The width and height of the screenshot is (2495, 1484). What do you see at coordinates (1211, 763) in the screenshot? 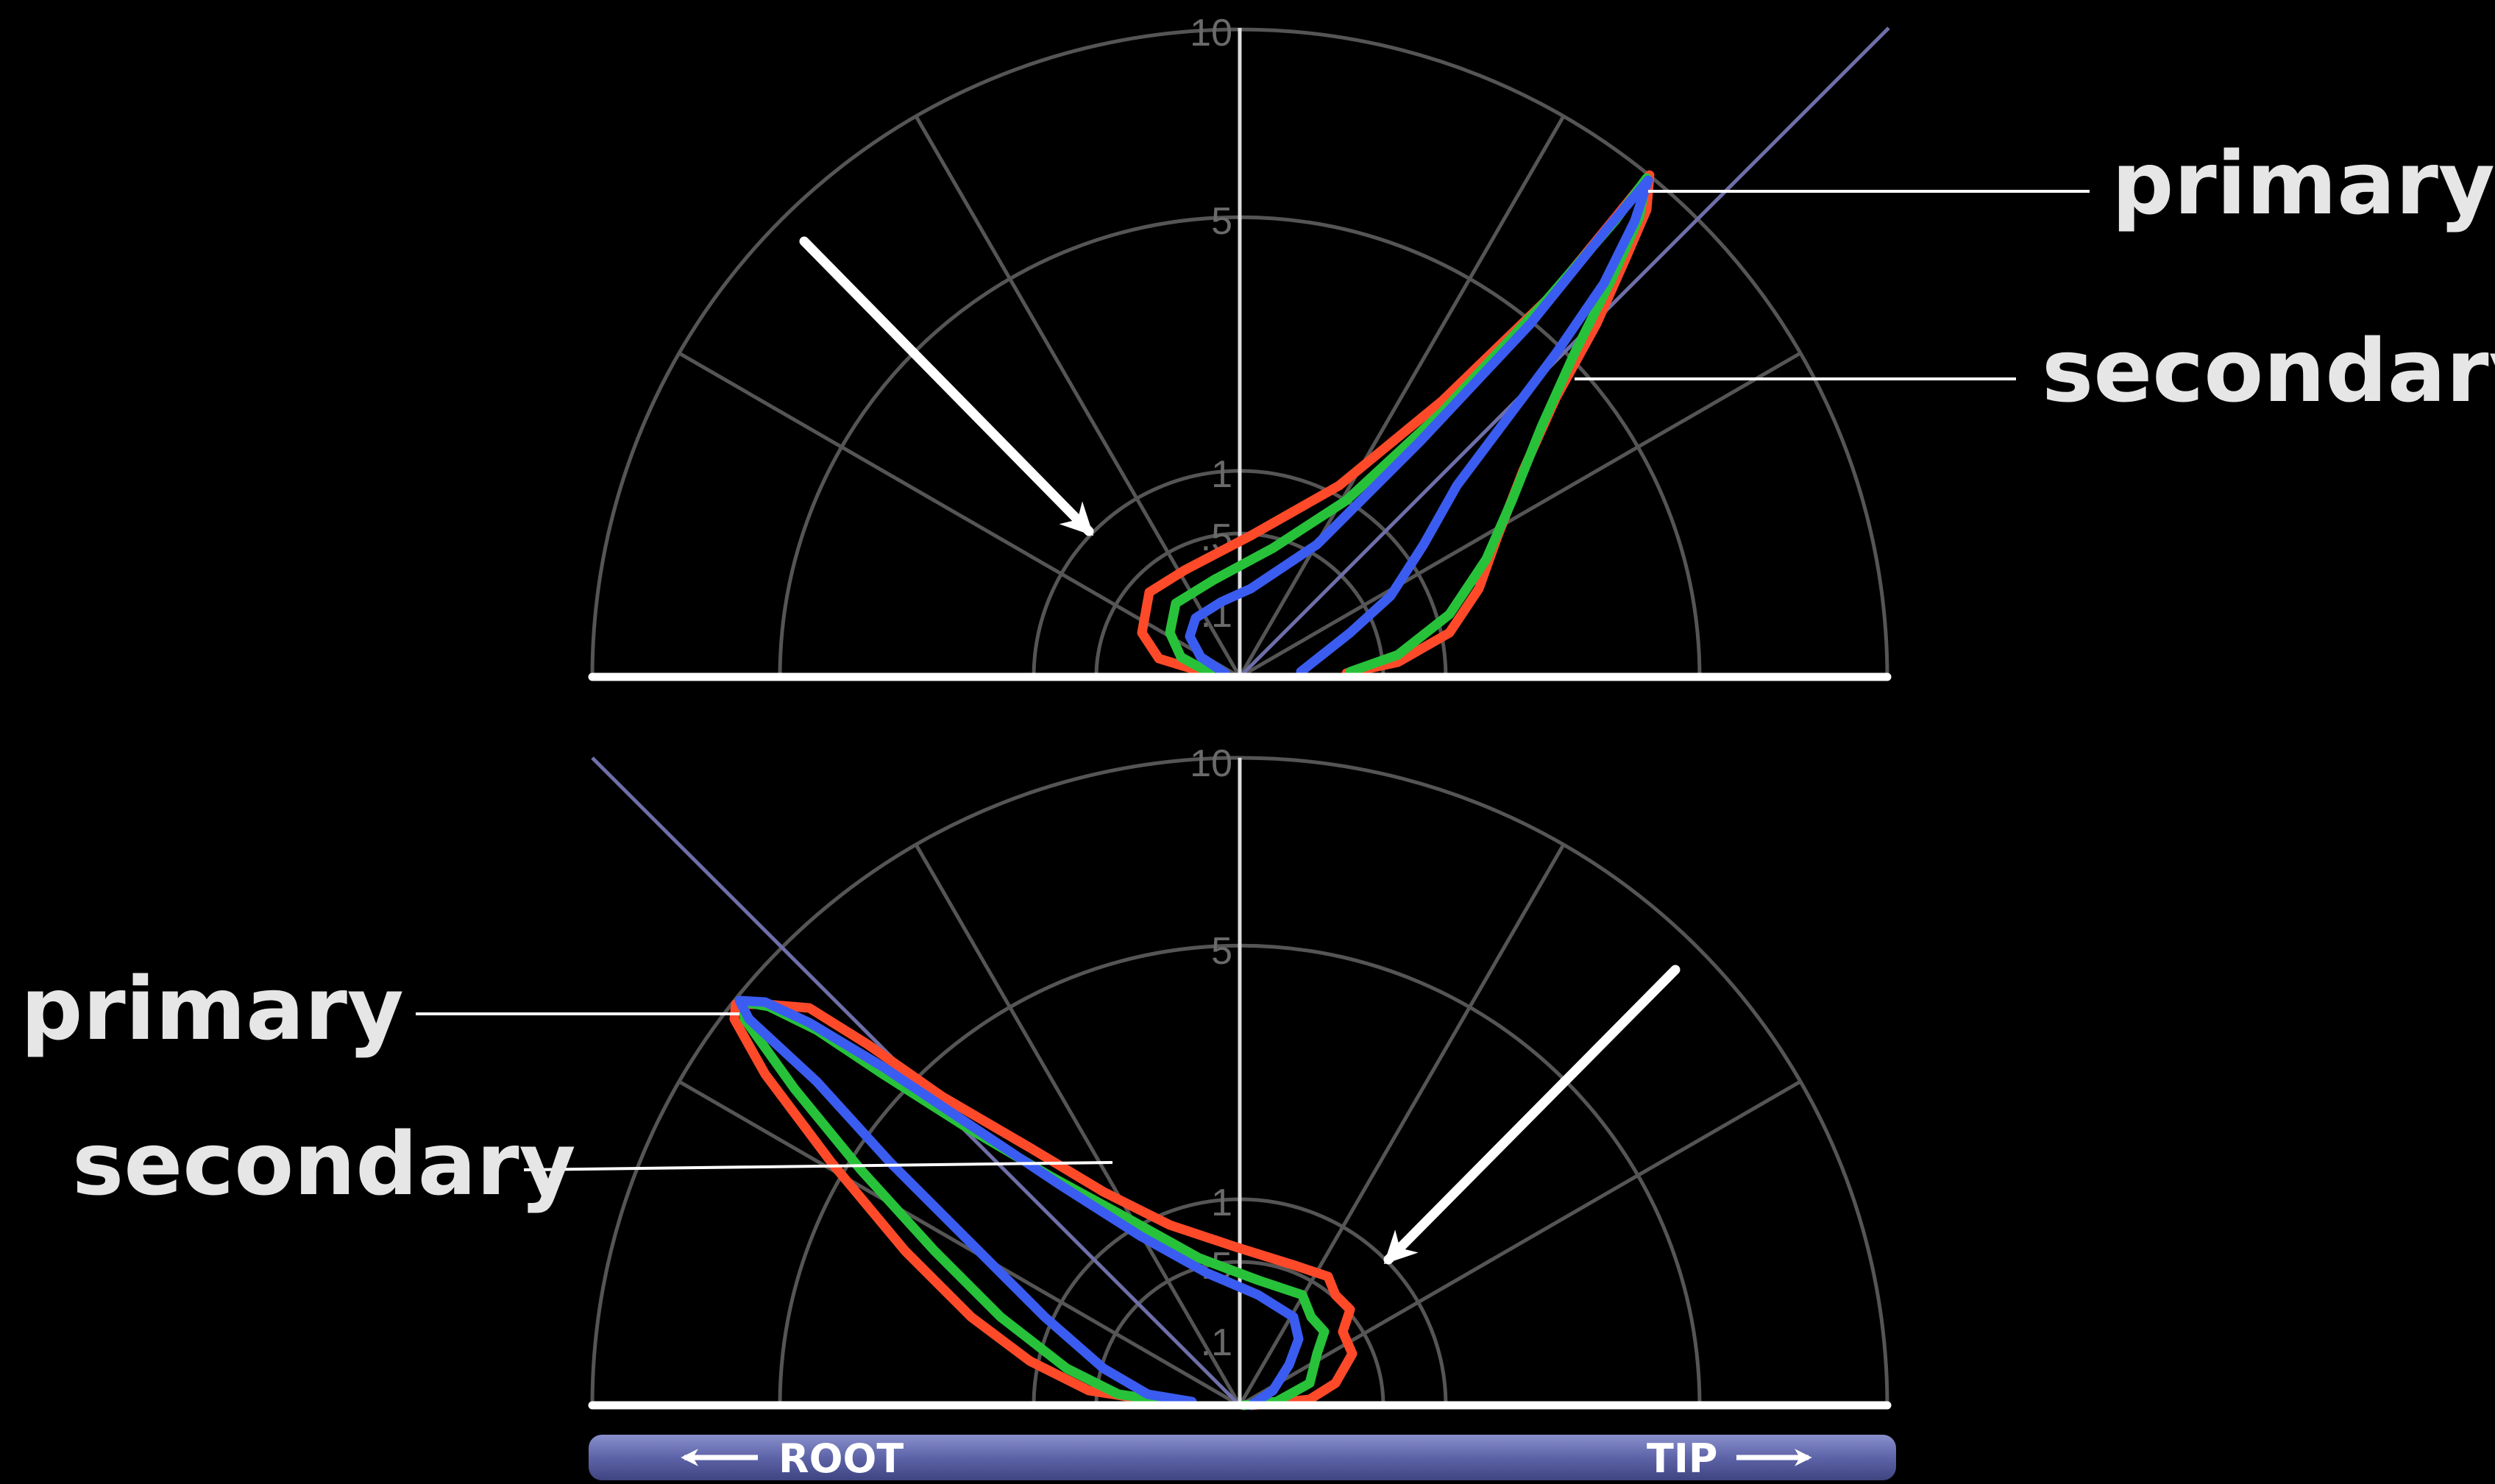
I see `bottom-tick-10: 10` at bounding box center [1211, 763].